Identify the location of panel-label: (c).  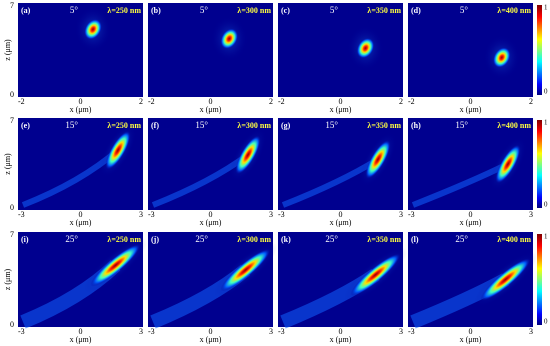
(285, 10).